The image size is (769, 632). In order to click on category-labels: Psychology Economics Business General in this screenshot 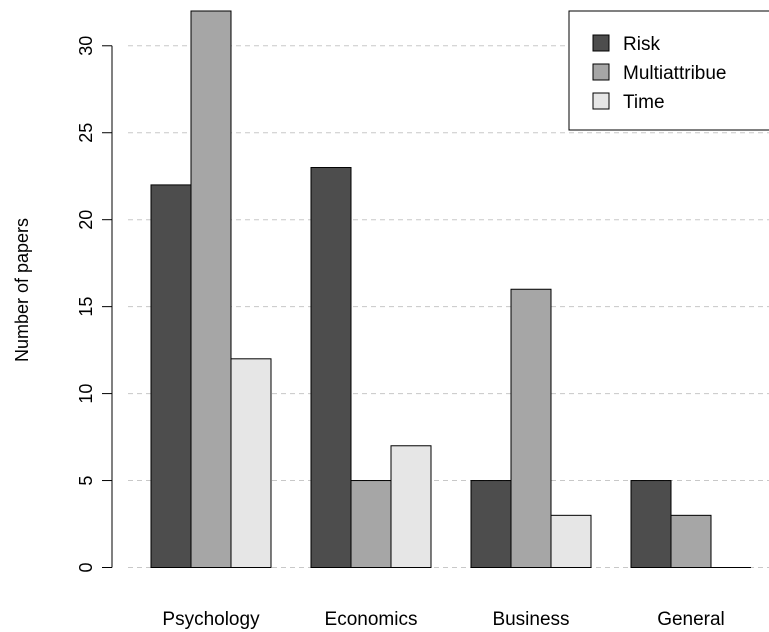, I will do `click(443, 619)`.